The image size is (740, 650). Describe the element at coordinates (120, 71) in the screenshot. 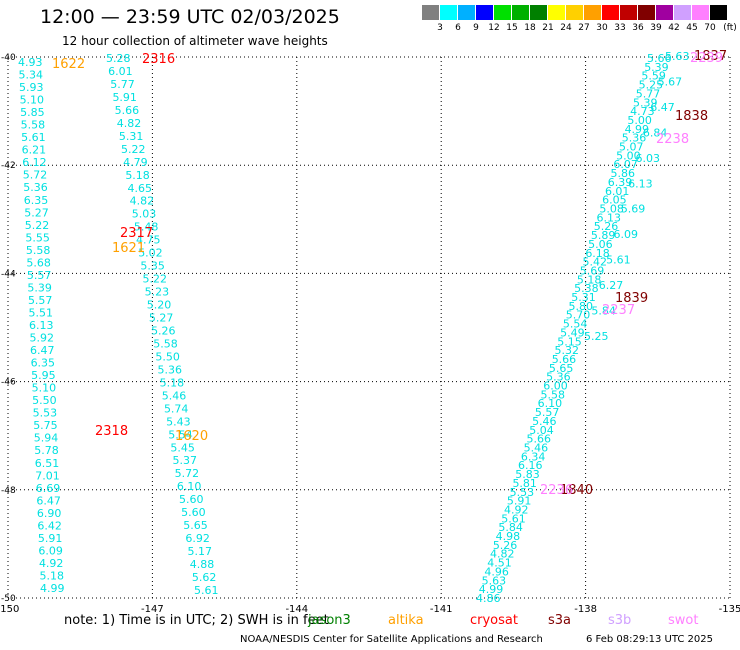

I see `track-b-wave-height: 6.01` at that location.